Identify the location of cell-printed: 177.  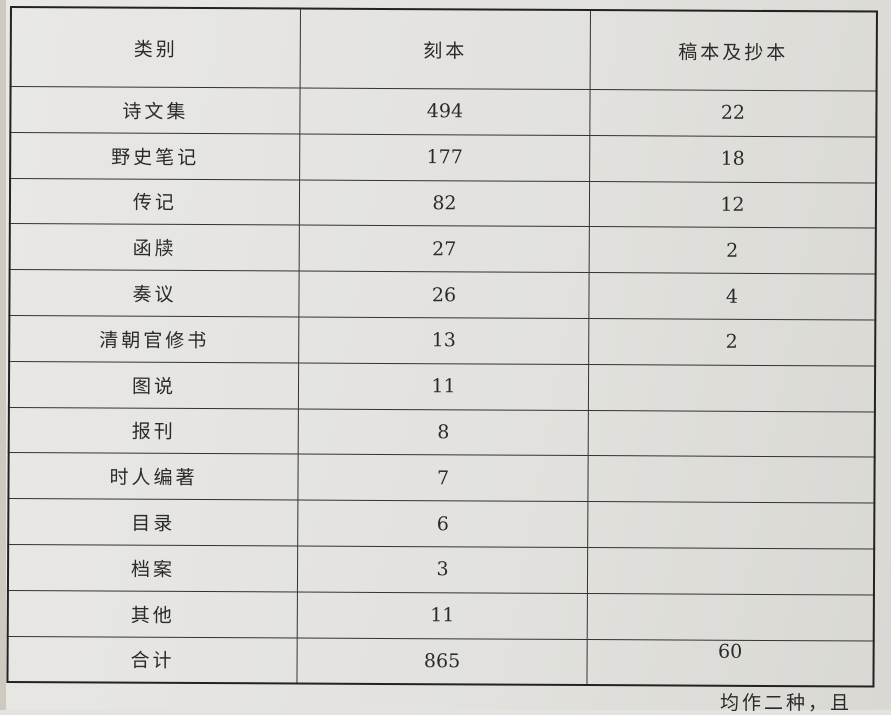
(444, 157).